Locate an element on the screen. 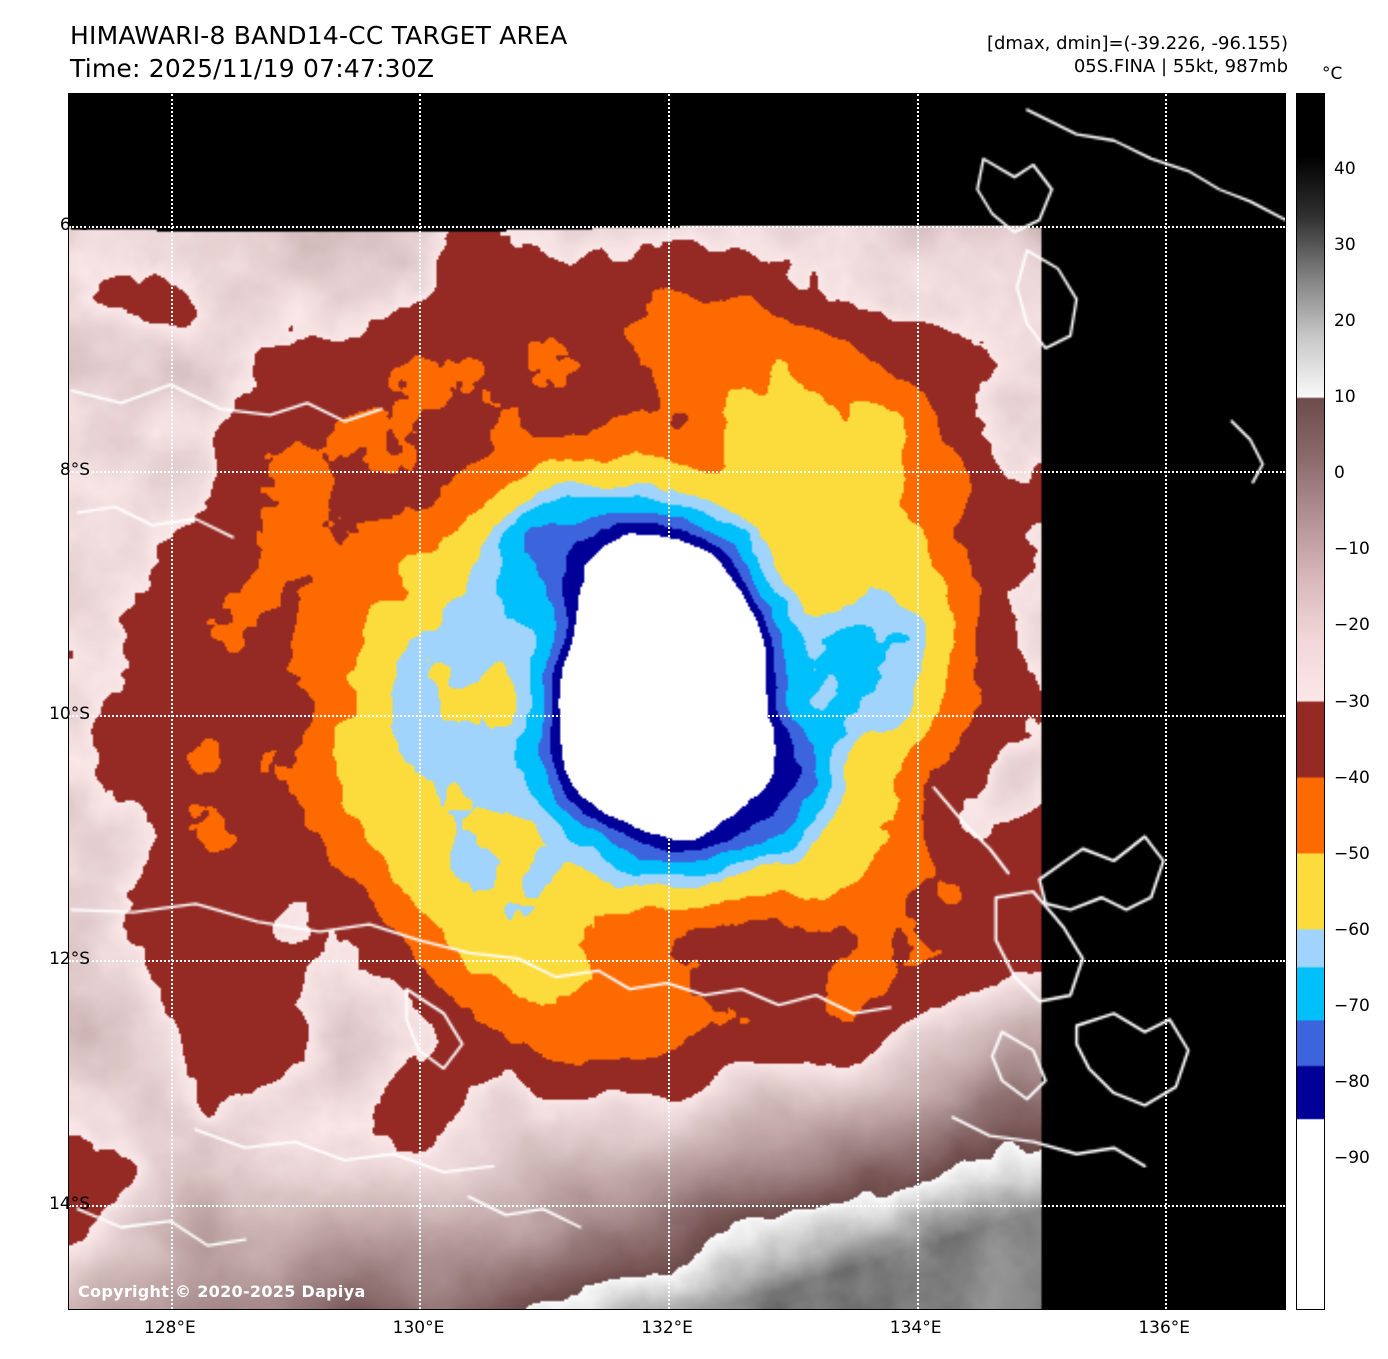  data-minmax-label: [dmax, dmin]=(-39.226, -96.155) is located at coordinates (1137, 43).